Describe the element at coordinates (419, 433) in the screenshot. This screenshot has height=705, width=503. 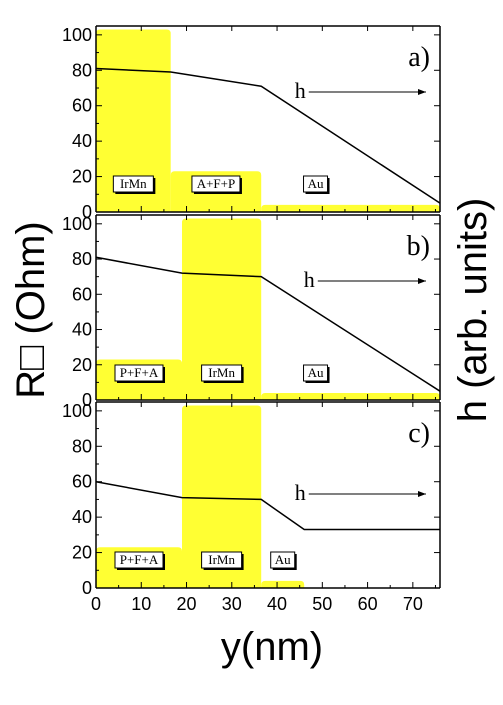
I see `panel-label: c)` at that location.